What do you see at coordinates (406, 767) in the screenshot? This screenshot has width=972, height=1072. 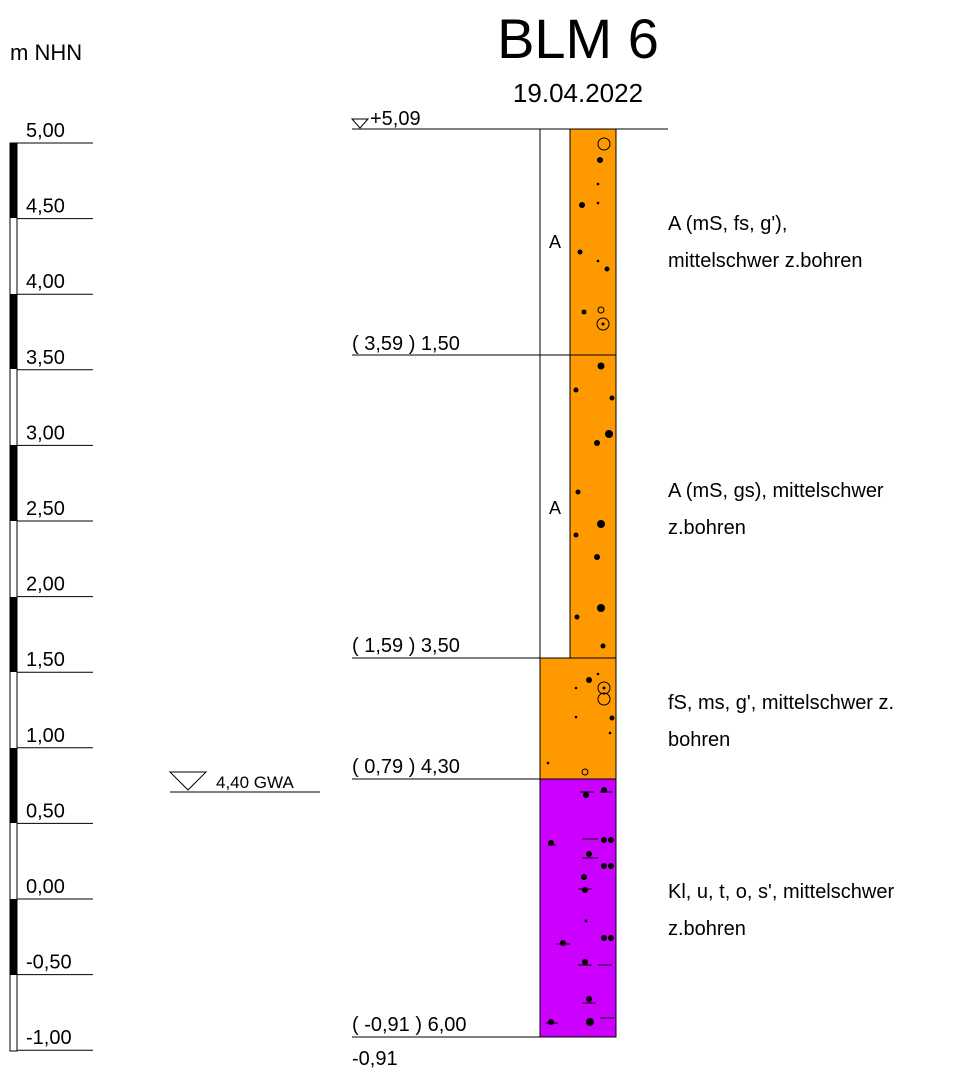 I see `layer-3-depth-label: ( 0,79 ) 4,30` at bounding box center [406, 767].